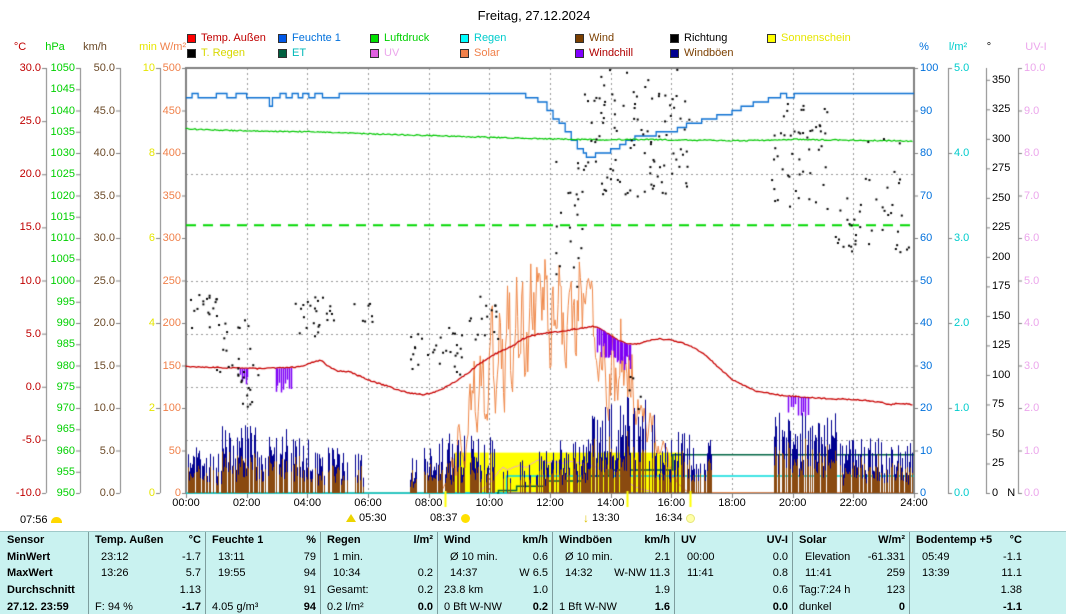 Image resolution: width=1066 pixels, height=614 pixels. Describe the element at coordinates (689, 540) in the screenshot. I see `sensor-name: UV` at that location.